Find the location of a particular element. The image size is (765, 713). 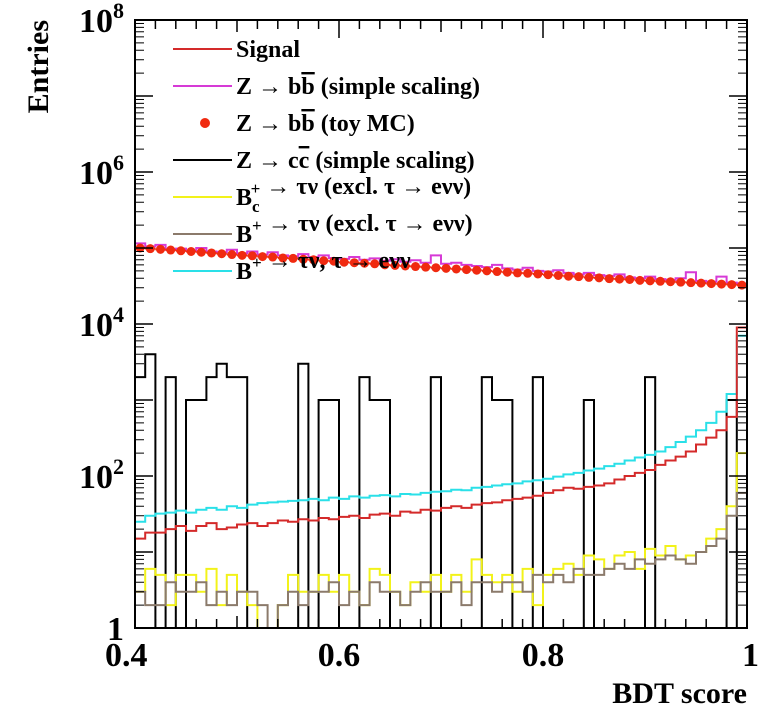

legend-item: B+ → τν (excl. τ → eνν) is located at coordinates (323, 229).